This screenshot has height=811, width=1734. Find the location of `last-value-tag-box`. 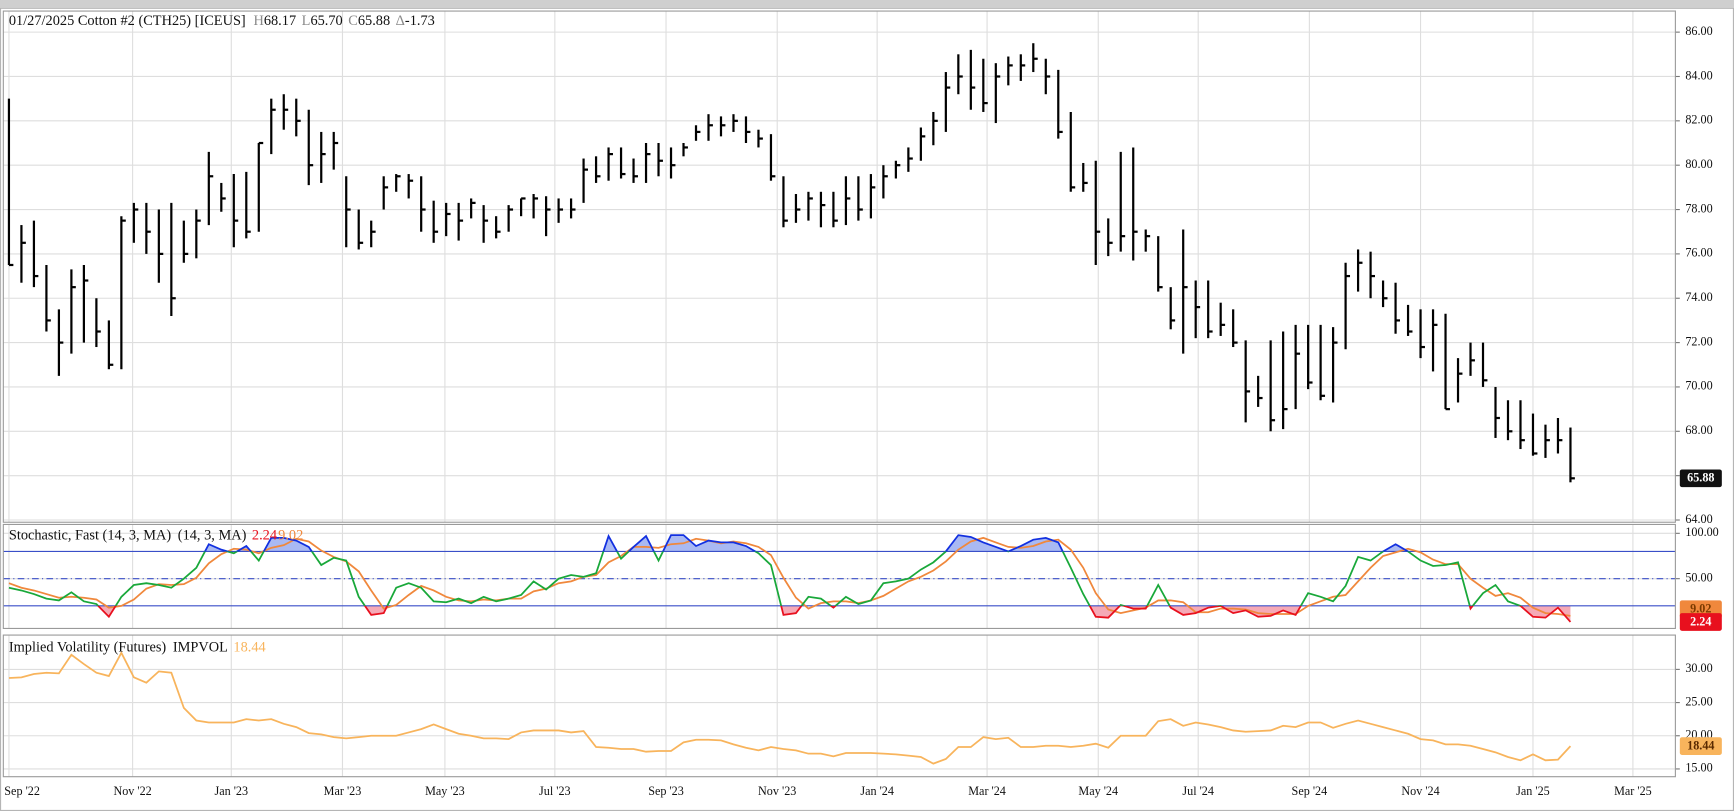

last-value-tag-box is located at coordinates (1700, 746).